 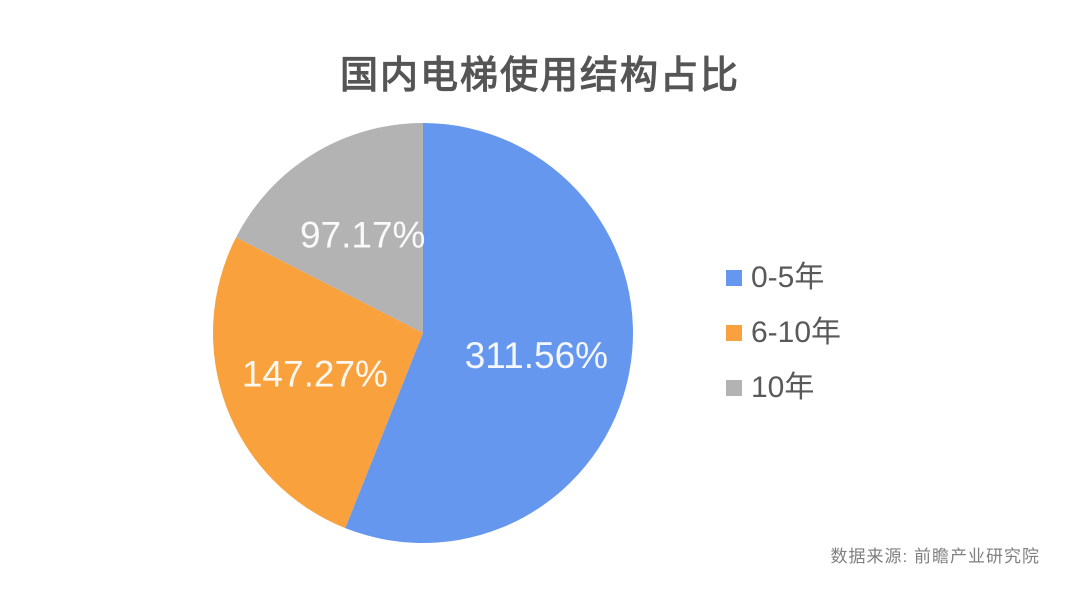 I want to click on pie-slice-value-label: 97.17%, so click(x=363, y=235).